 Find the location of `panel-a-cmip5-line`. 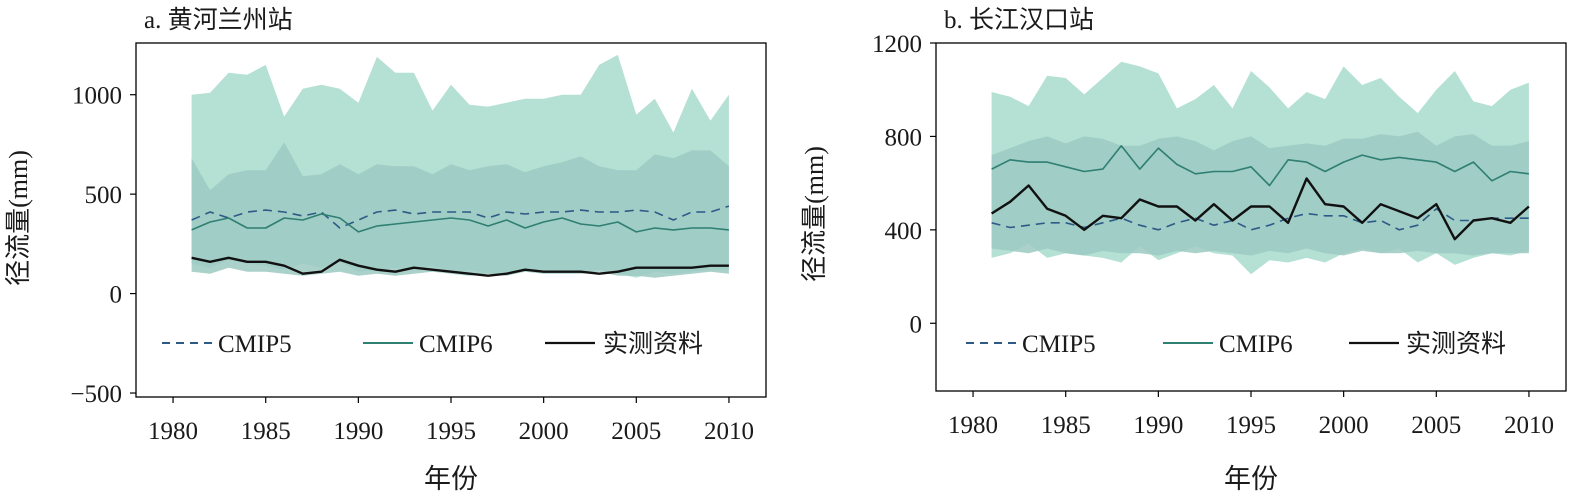

panel-a-cmip5-line is located at coordinates (460, 217).